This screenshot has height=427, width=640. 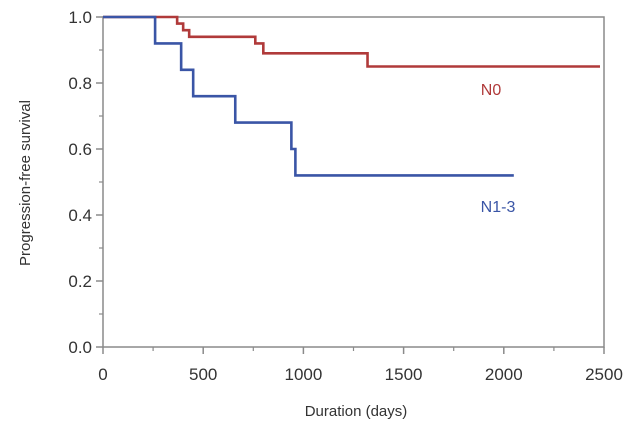 What do you see at coordinates (504, 374) in the screenshot?
I see `x-tick-label: 2000` at bounding box center [504, 374].